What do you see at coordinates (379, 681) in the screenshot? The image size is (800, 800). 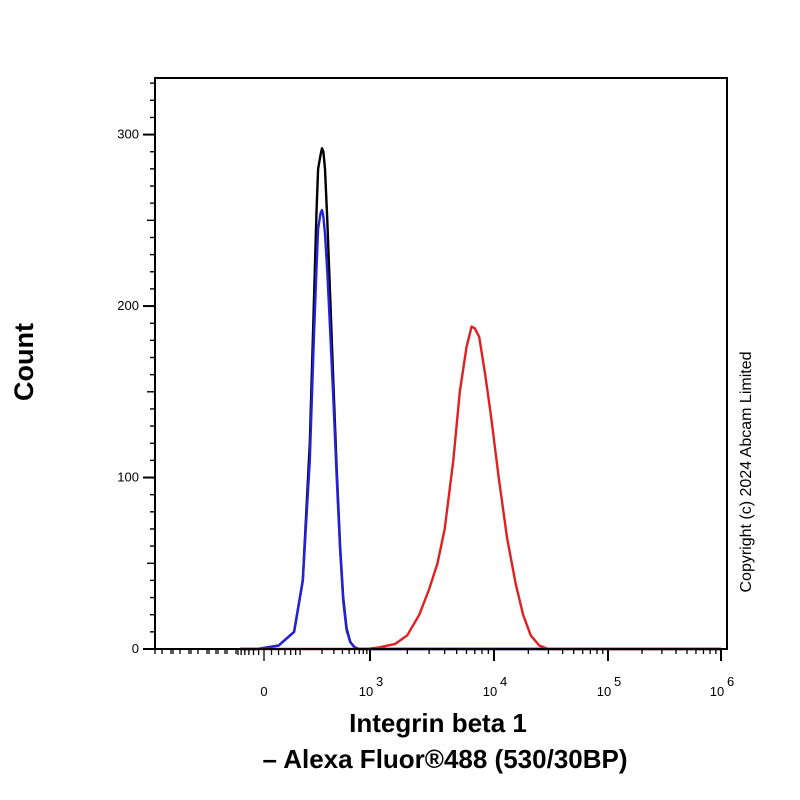 I see `x-tick-exponent: 3` at bounding box center [379, 681].